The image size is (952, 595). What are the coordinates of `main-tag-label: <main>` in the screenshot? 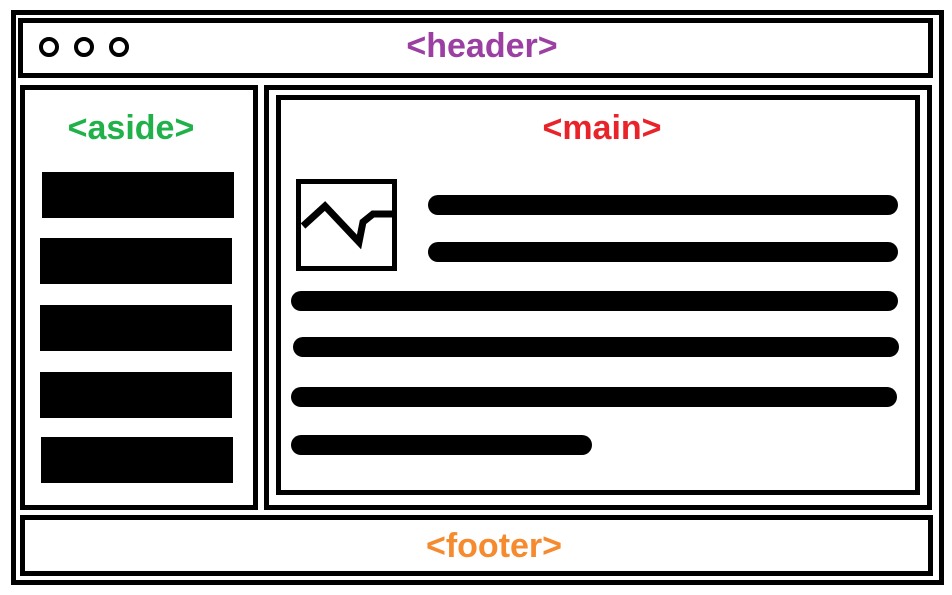 It's located at (602, 128).